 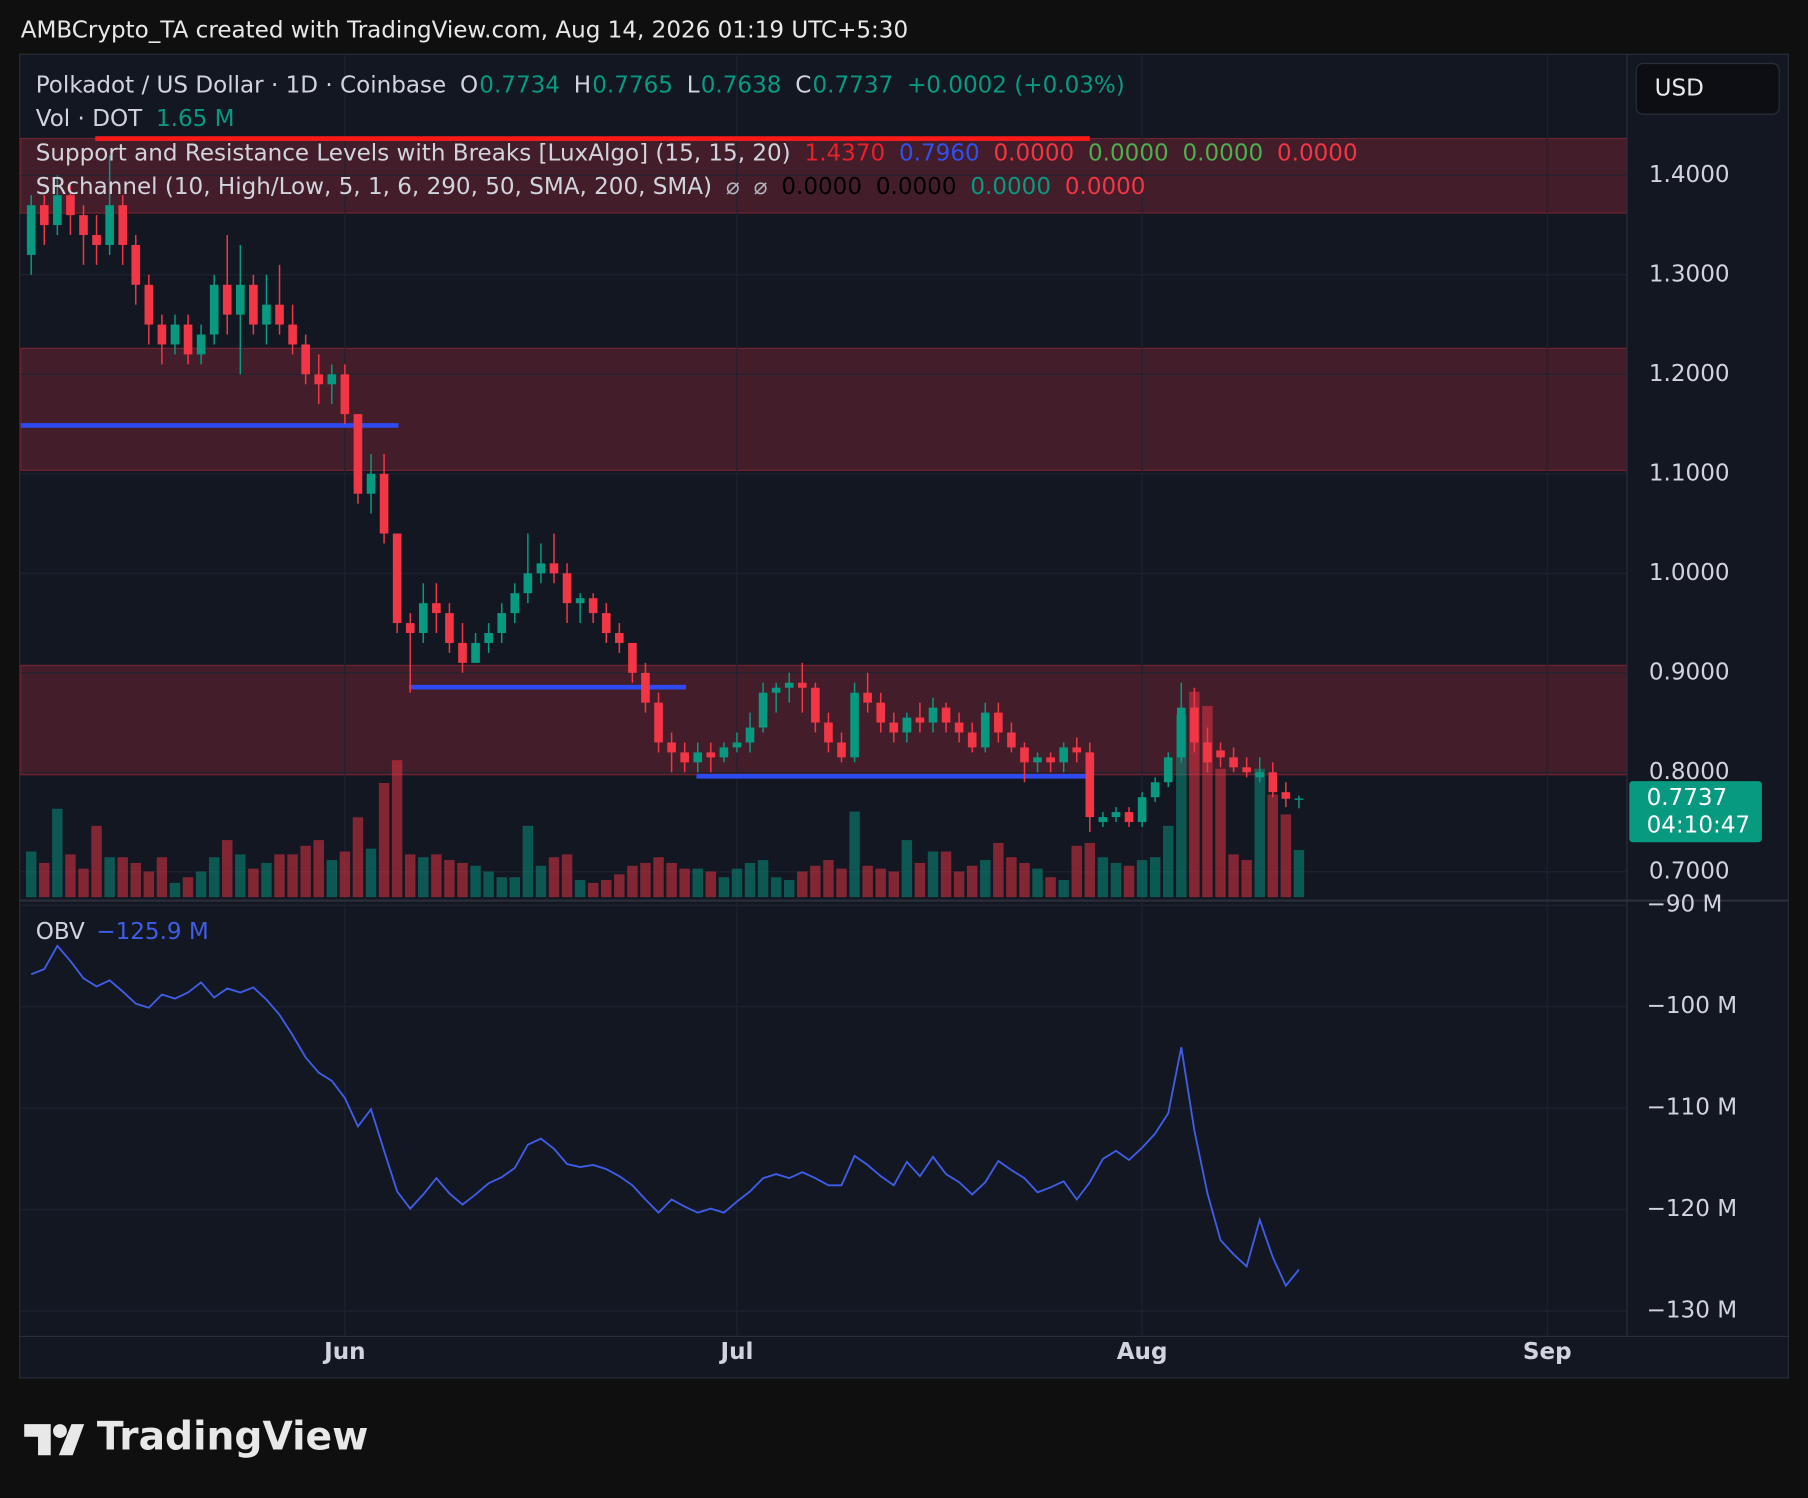 What do you see at coordinates (1689, 374) in the screenshot?
I see `y-tick-label: 1.2000` at bounding box center [1689, 374].